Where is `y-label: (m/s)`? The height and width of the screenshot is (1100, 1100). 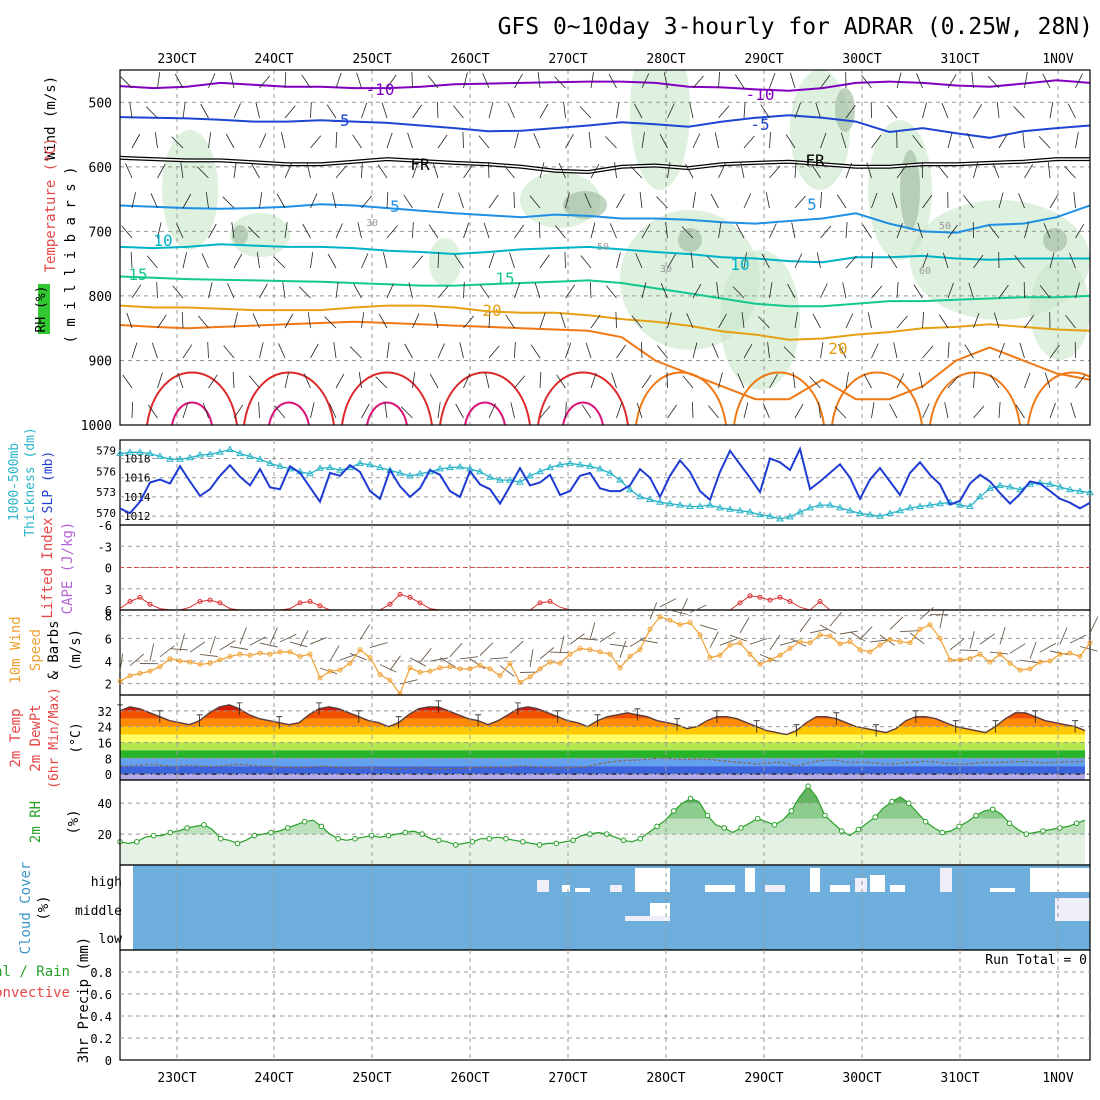 y-label: (m/s) is located at coordinates (76, 650).